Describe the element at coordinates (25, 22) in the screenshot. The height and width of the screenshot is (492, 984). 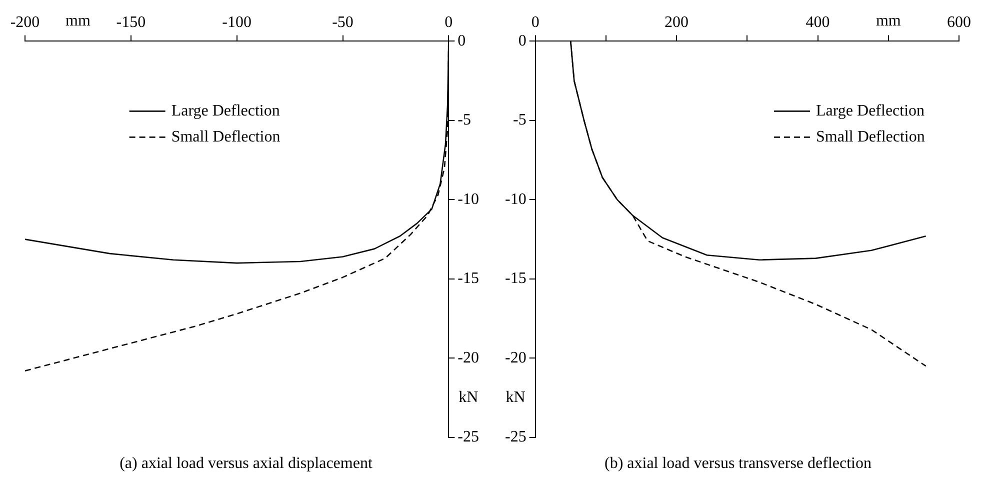
I see `x-tick-label: -200` at that location.